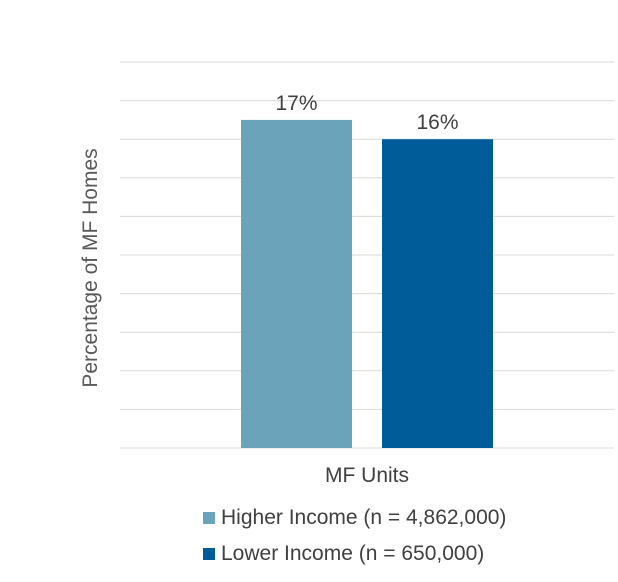 This screenshot has width=618, height=582. Describe the element at coordinates (437, 122) in the screenshot. I see `data-label-lower-income: 16%` at that location.